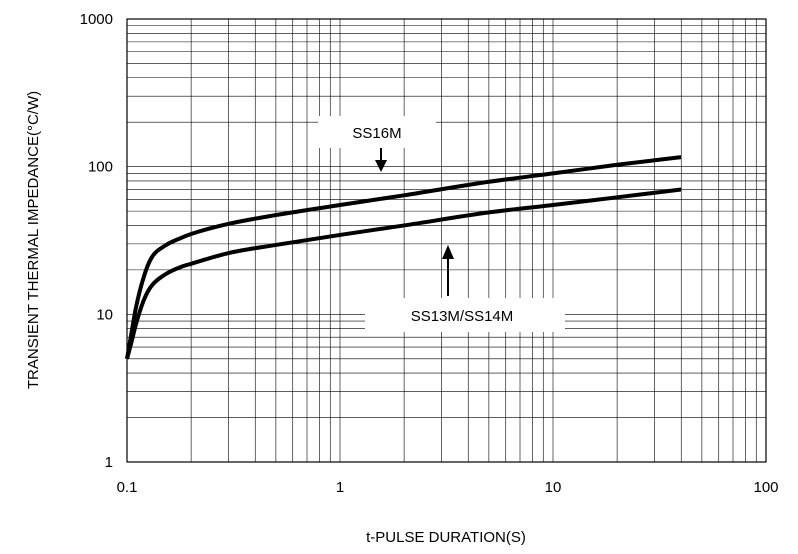 This screenshot has width=798, height=554. I want to click on annotation-ss16m: SS16M, so click(377, 144).